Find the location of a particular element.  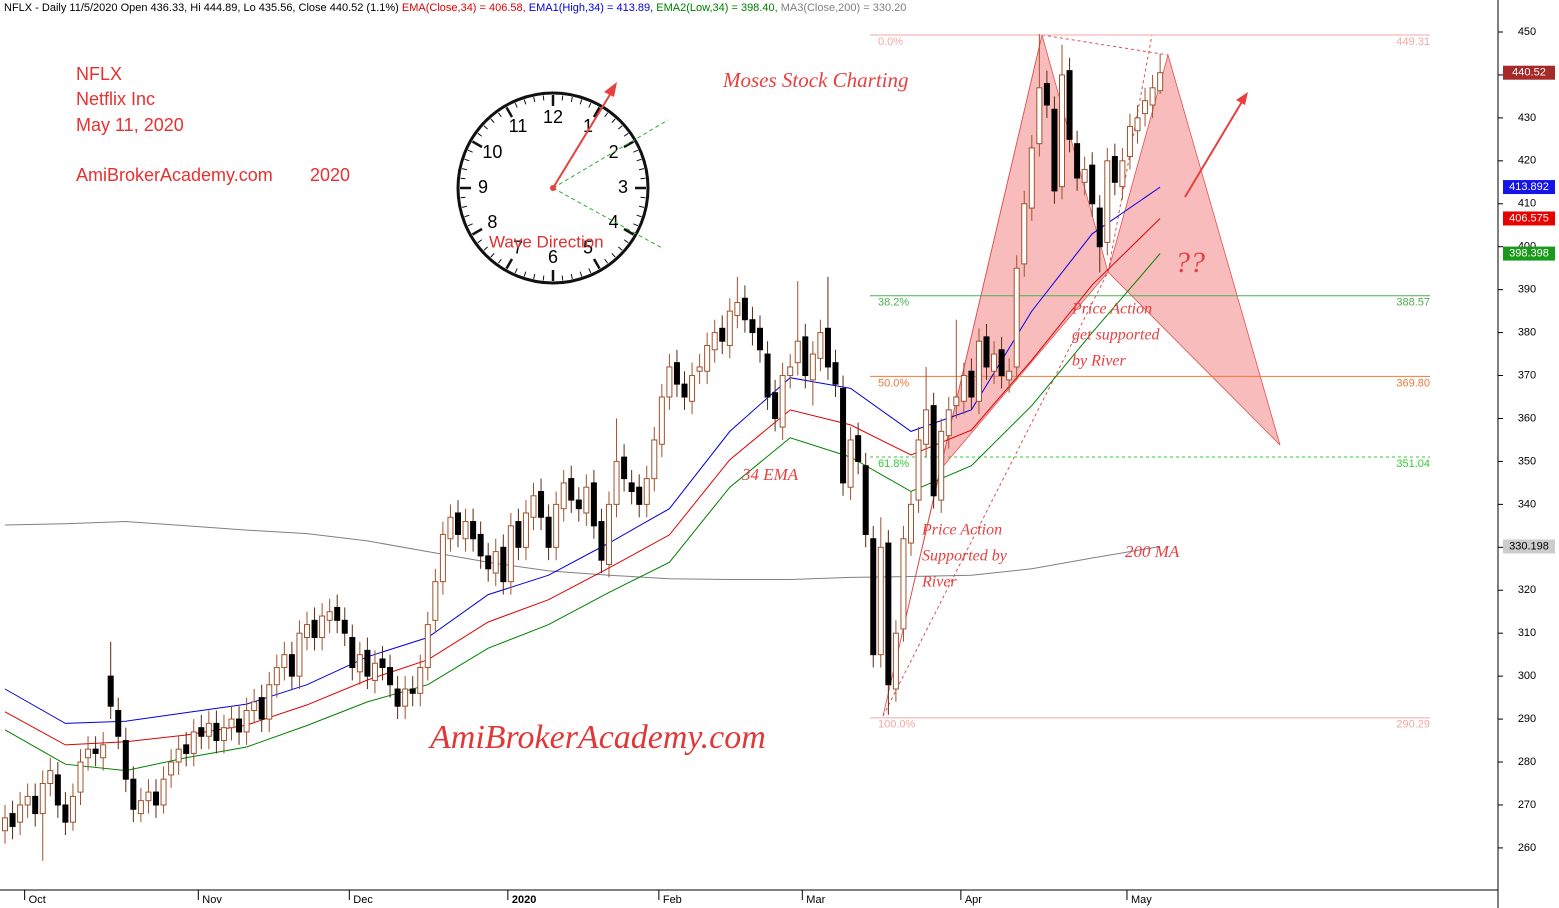

clock-number: 1 is located at coordinates (588, 126).